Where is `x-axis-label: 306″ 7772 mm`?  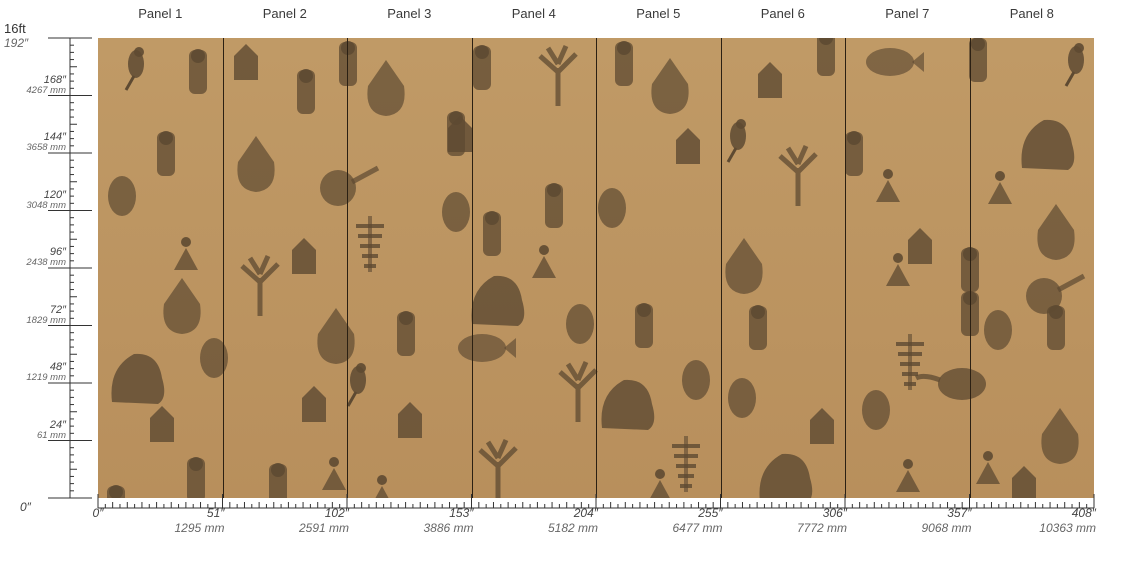
x-axis-label: 306″ 7772 mm is located at coordinates (822, 520).